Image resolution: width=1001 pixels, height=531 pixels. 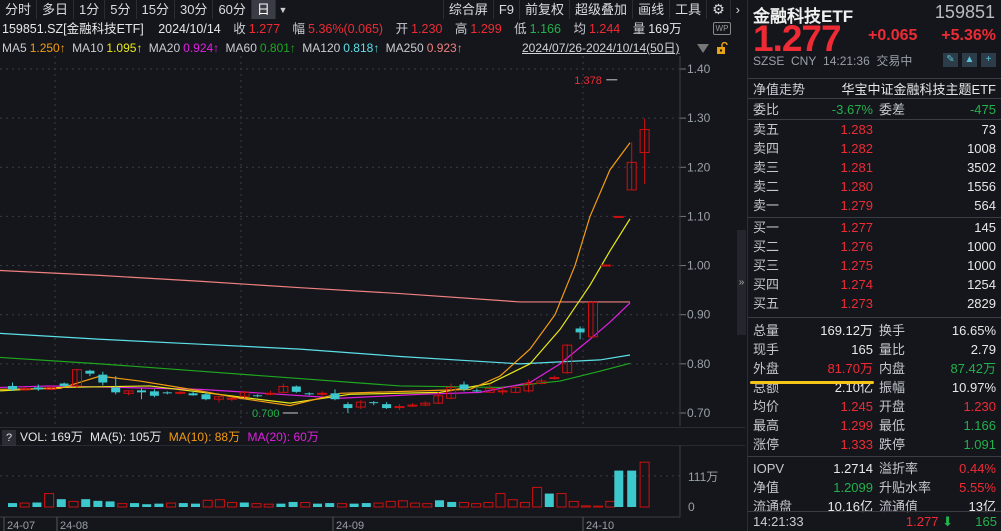 What do you see at coordinates (874, 148) in the screenshot?
I see `order-book-row: 卖四 1.282 1008` at bounding box center [874, 148].